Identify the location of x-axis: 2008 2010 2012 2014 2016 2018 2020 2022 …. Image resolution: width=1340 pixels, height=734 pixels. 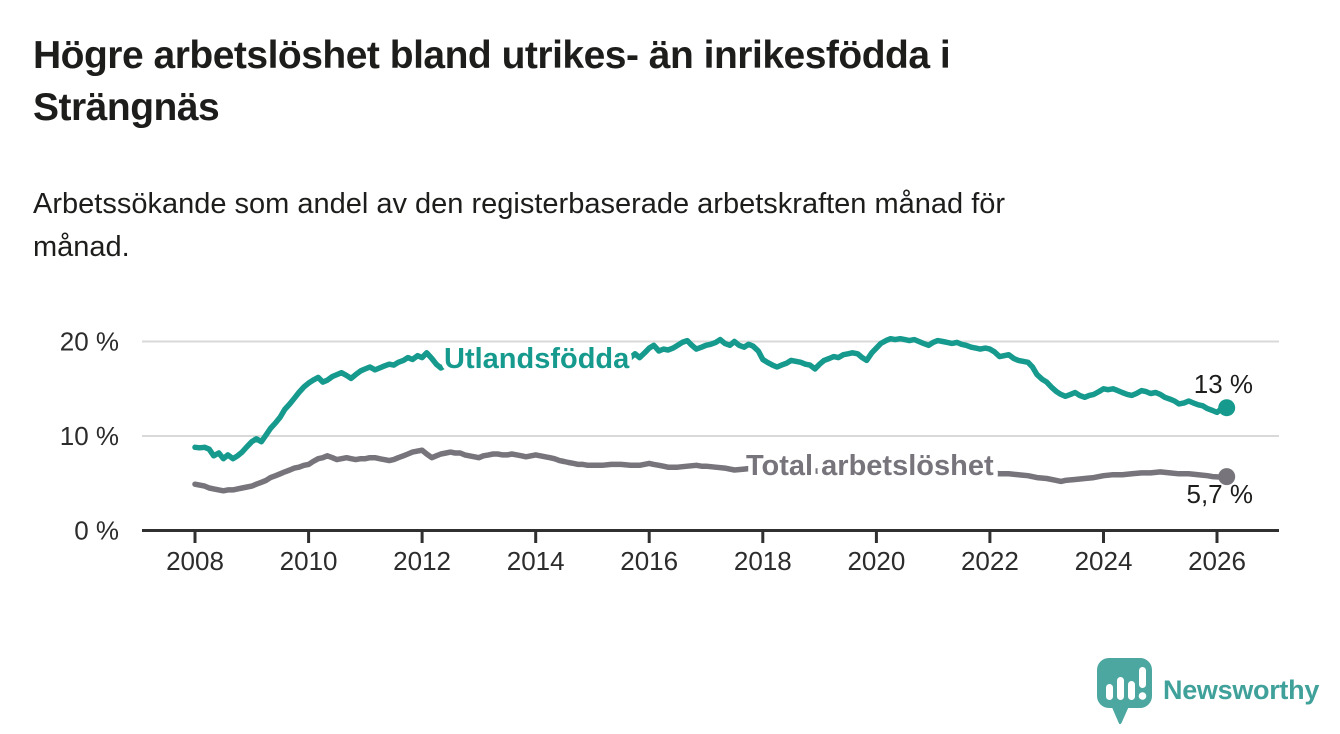
(710, 552).